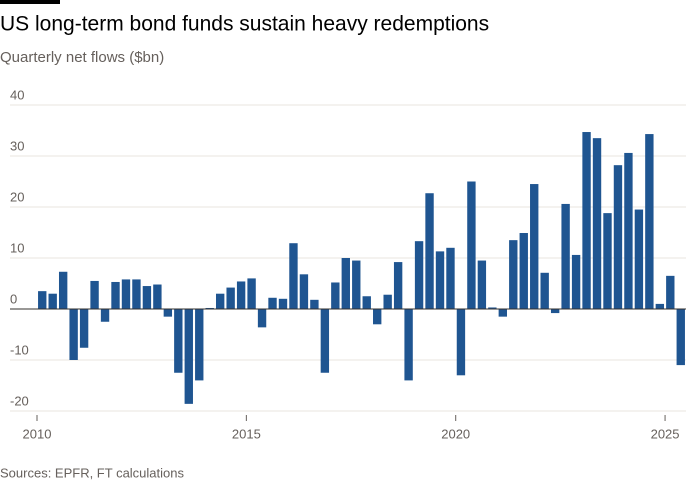  Describe the element at coordinates (665, 433) in the screenshot. I see `x-tick-label: 2025` at that location.